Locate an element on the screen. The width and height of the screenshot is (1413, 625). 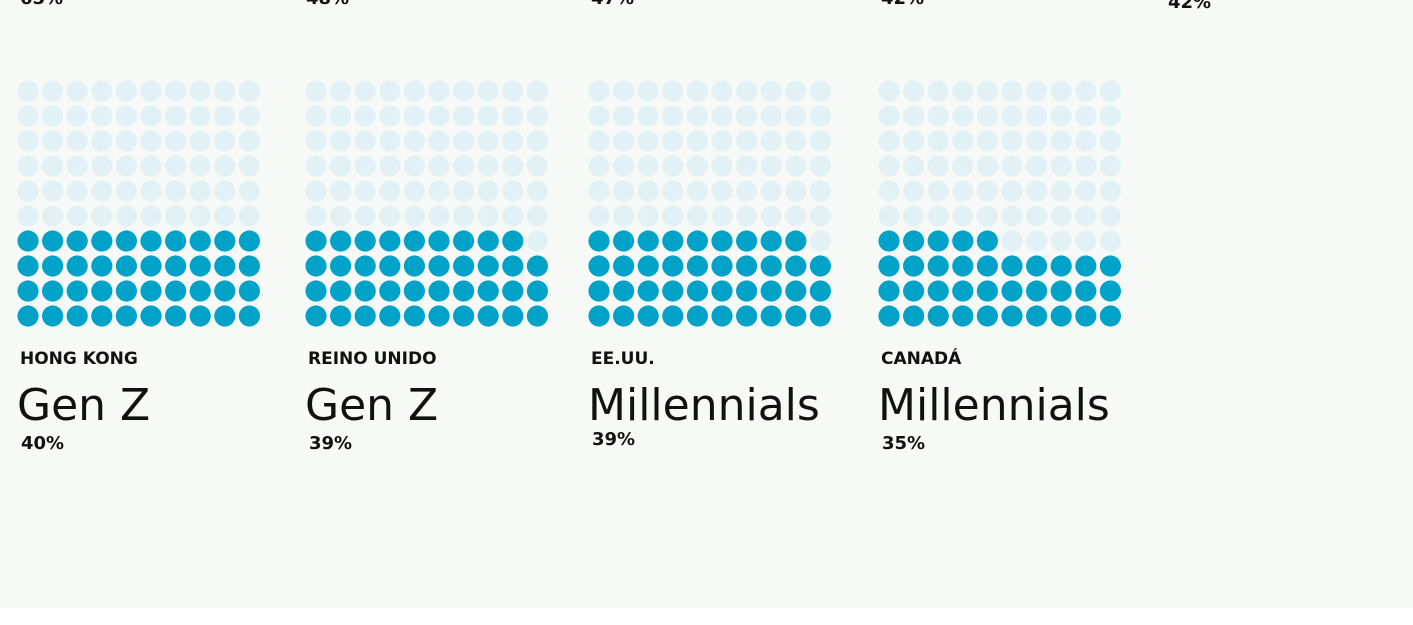
country-label: HONG KONG is located at coordinates (79, 359).